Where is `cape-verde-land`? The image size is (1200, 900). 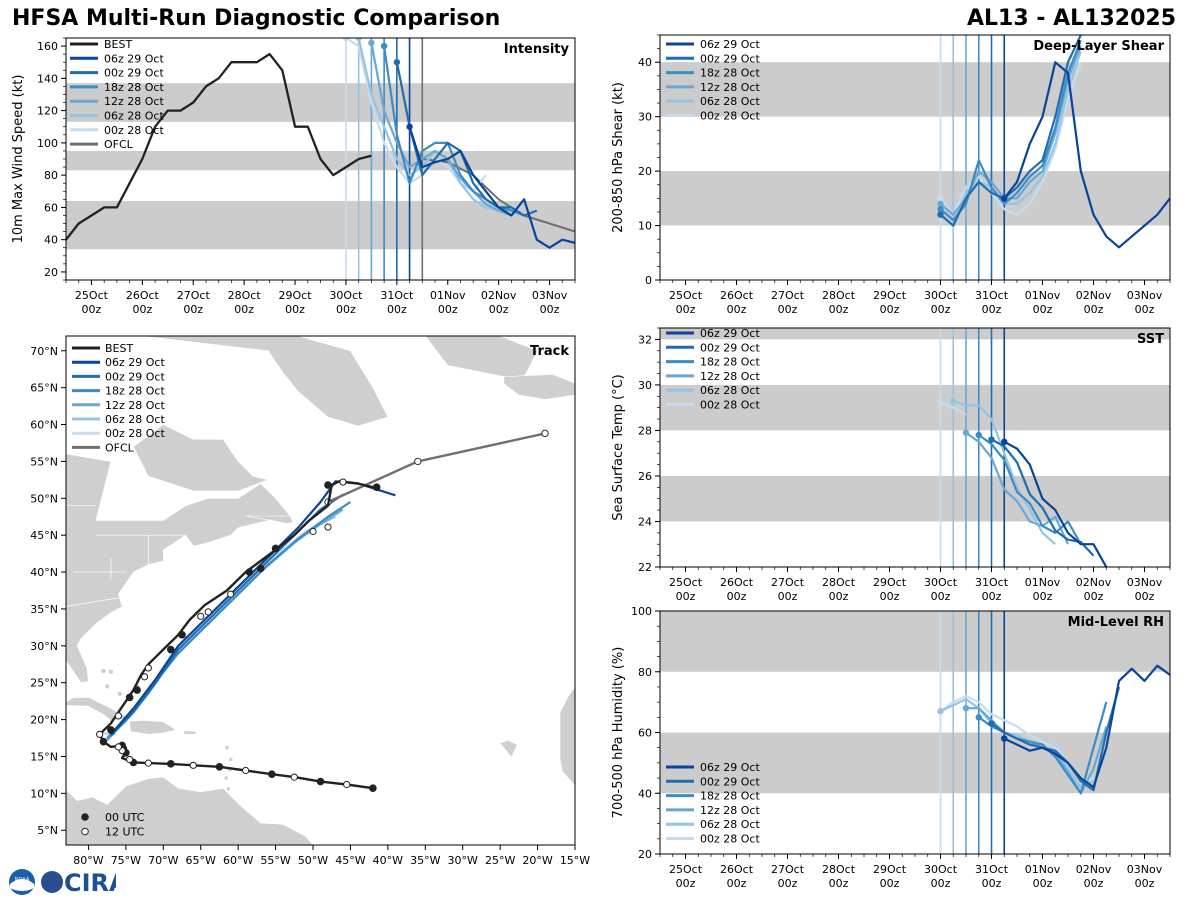
cape-verde-land is located at coordinates (508, 748).